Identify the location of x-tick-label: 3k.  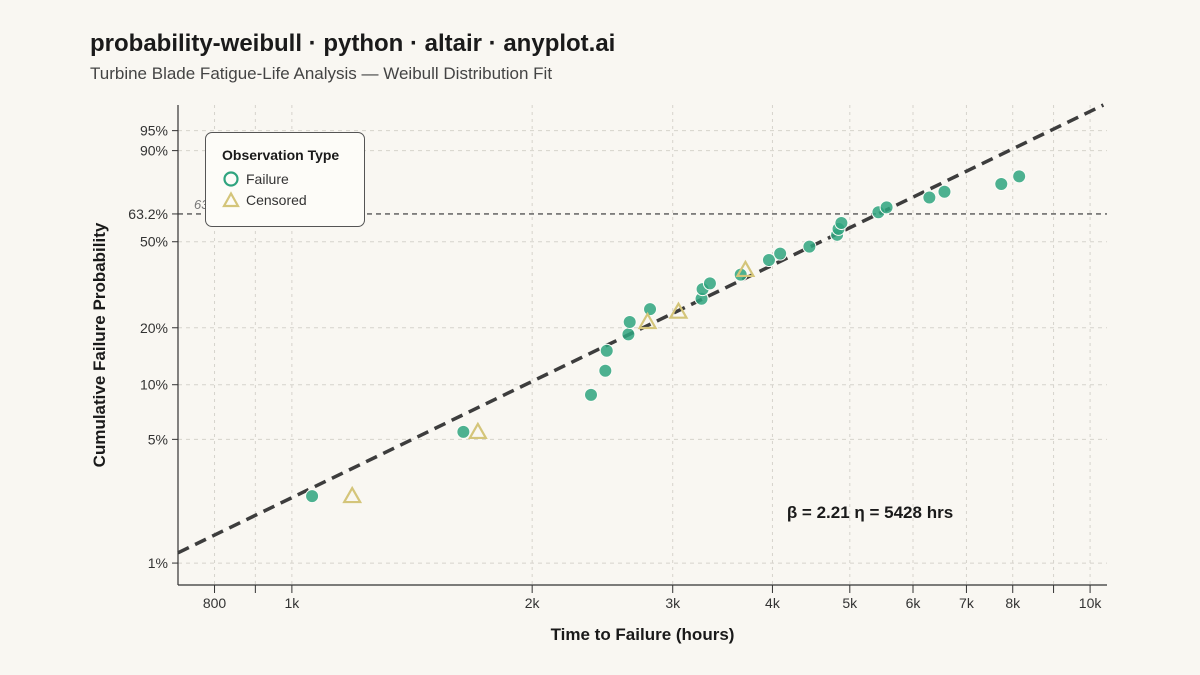
(673, 603).